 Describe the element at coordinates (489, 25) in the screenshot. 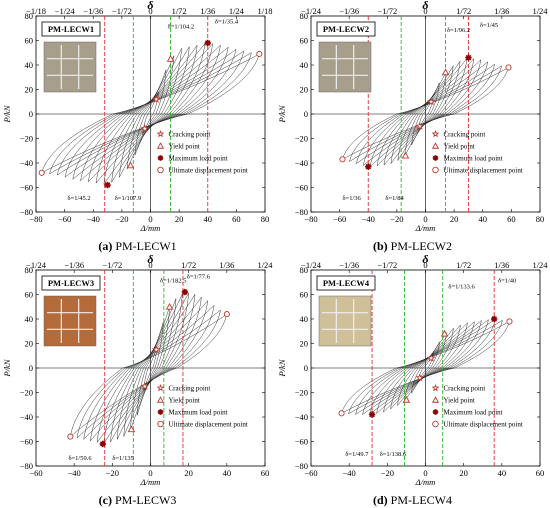

I see `delta-annotation: δ=1/45` at that location.